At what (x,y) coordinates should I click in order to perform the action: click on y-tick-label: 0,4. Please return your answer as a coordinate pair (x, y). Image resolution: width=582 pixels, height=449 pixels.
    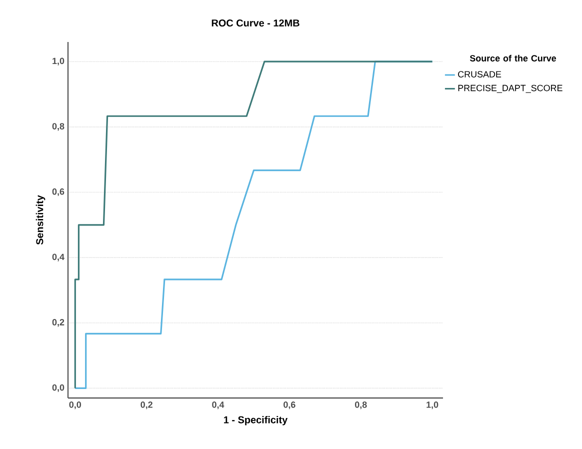
    Looking at the image, I should click on (58, 258).